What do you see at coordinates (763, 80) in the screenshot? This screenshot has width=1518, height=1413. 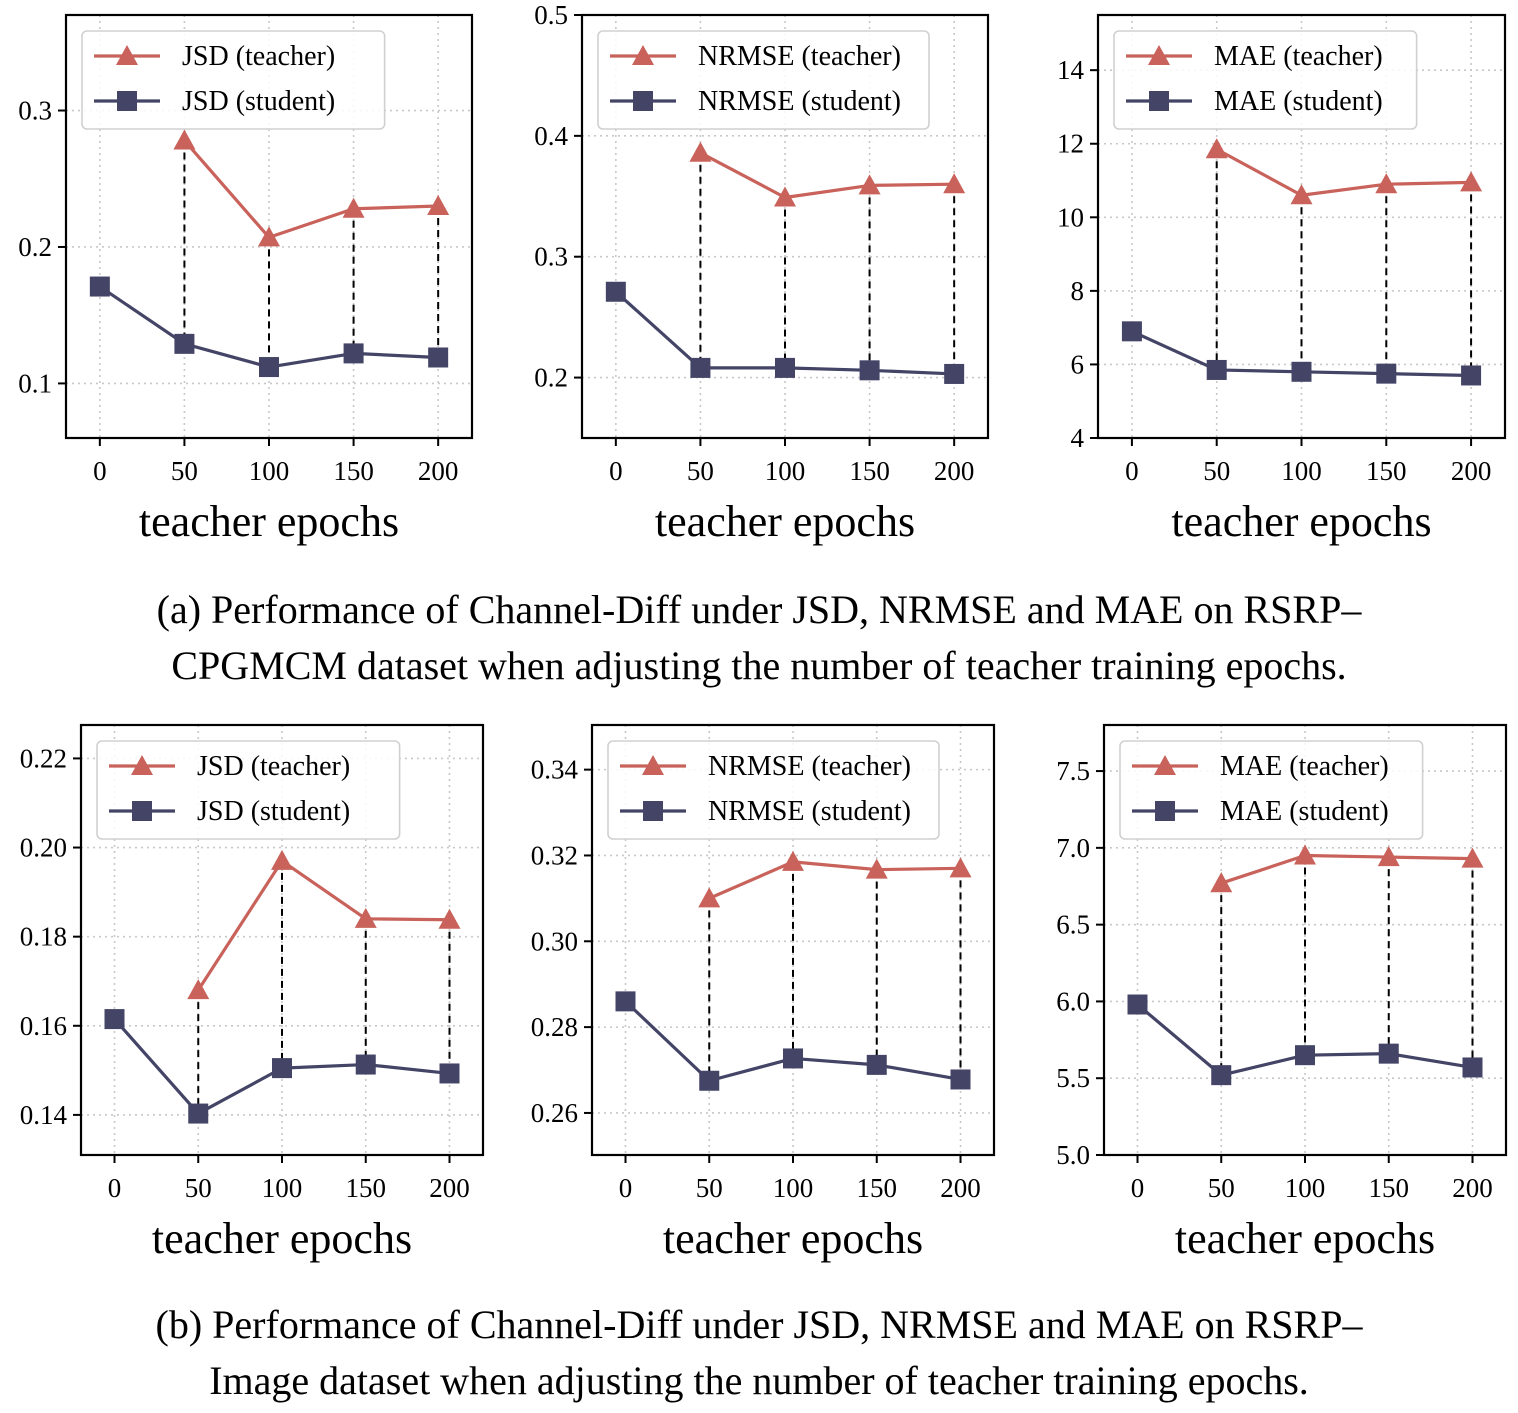 I see `legend-box` at bounding box center [763, 80].